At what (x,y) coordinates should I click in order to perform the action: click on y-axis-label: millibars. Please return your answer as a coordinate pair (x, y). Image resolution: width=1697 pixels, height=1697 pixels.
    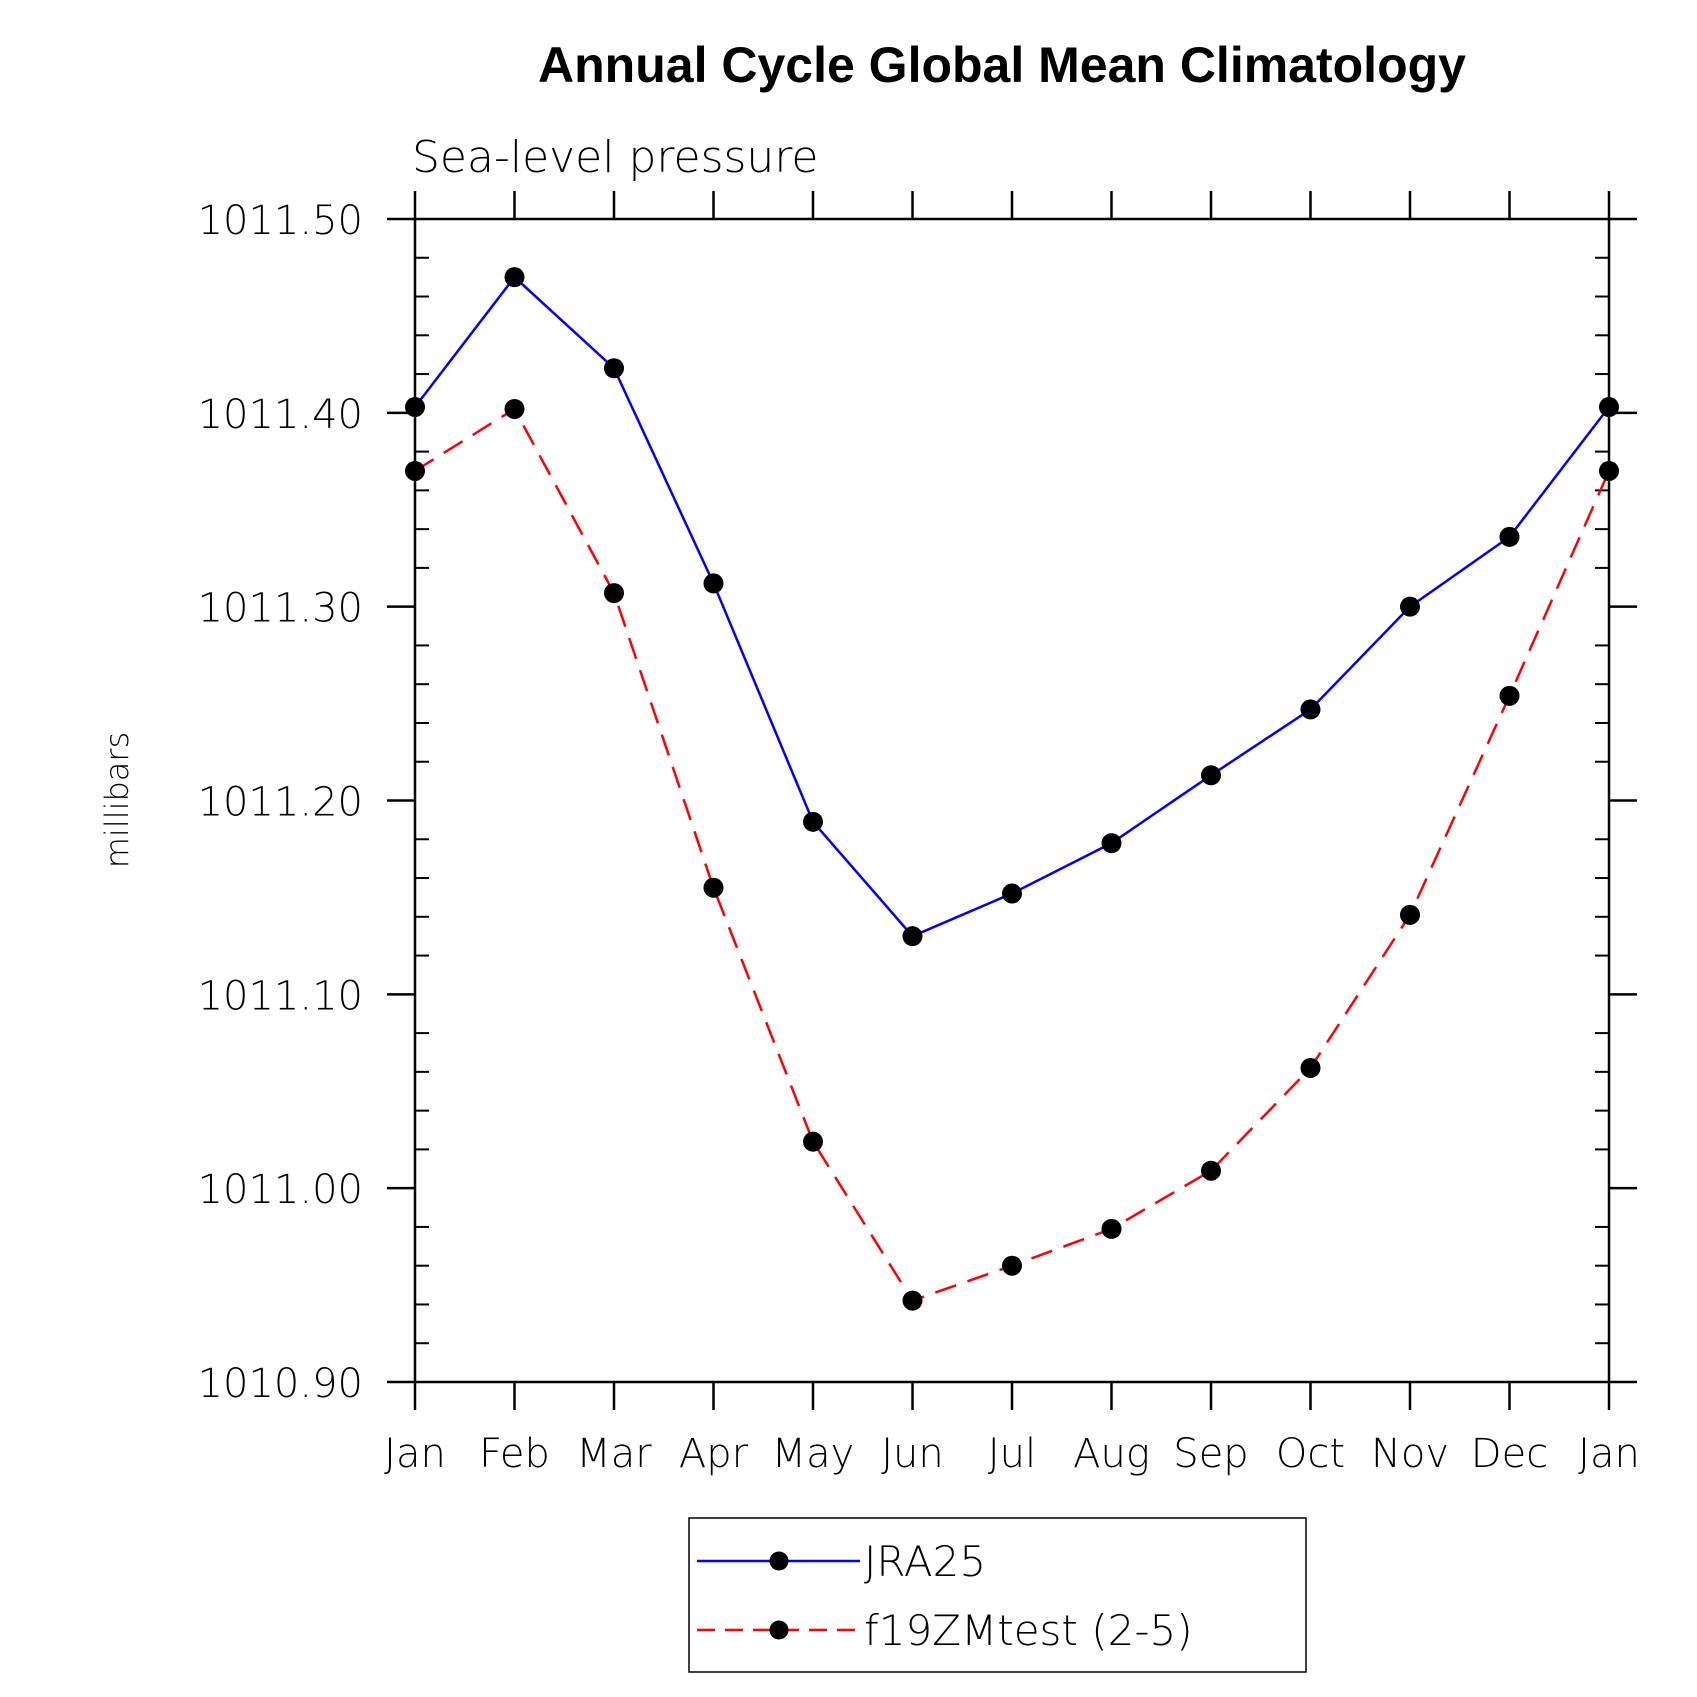
    Looking at the image, I should click on (117, 800).